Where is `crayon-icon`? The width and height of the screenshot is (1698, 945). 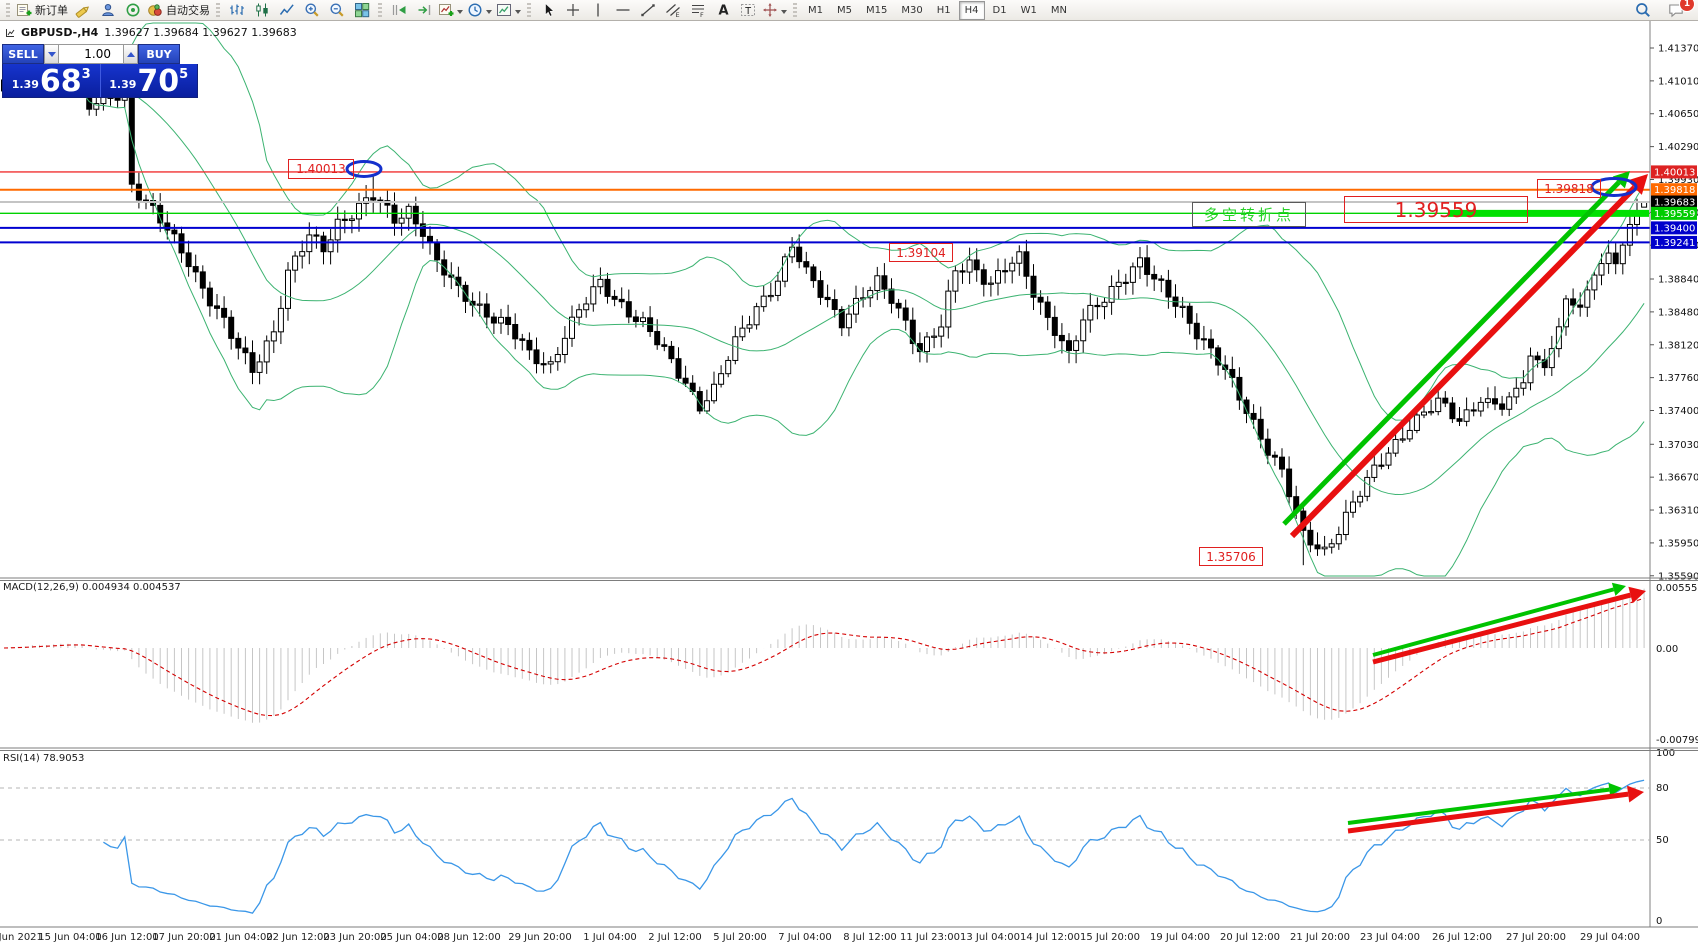 crayon-icon is located at coordinates (83, 10).